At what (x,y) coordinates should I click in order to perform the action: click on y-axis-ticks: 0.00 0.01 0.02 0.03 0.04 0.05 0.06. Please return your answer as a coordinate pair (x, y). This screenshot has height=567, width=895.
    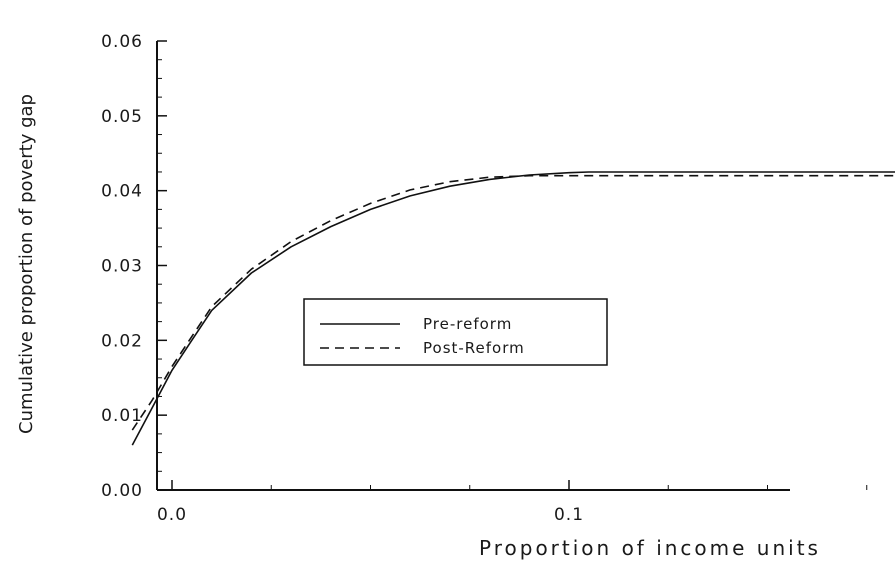
    Looking at the image, I should click on (134, 266).